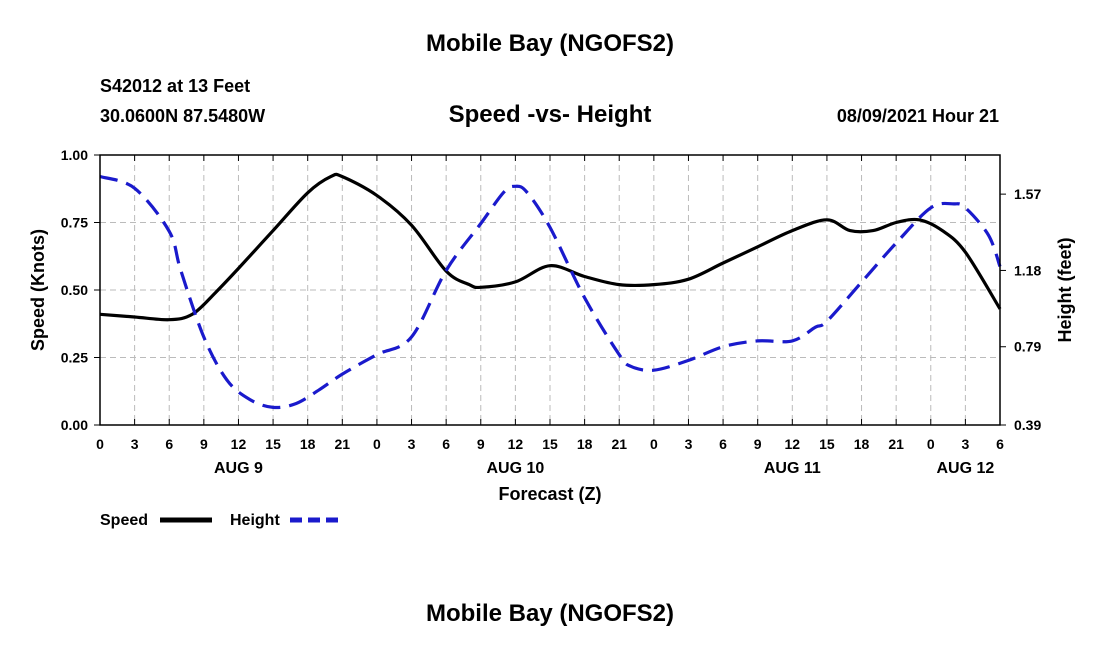  I want to click on y2-axis-title: Height (feet), so click(1065, 290).